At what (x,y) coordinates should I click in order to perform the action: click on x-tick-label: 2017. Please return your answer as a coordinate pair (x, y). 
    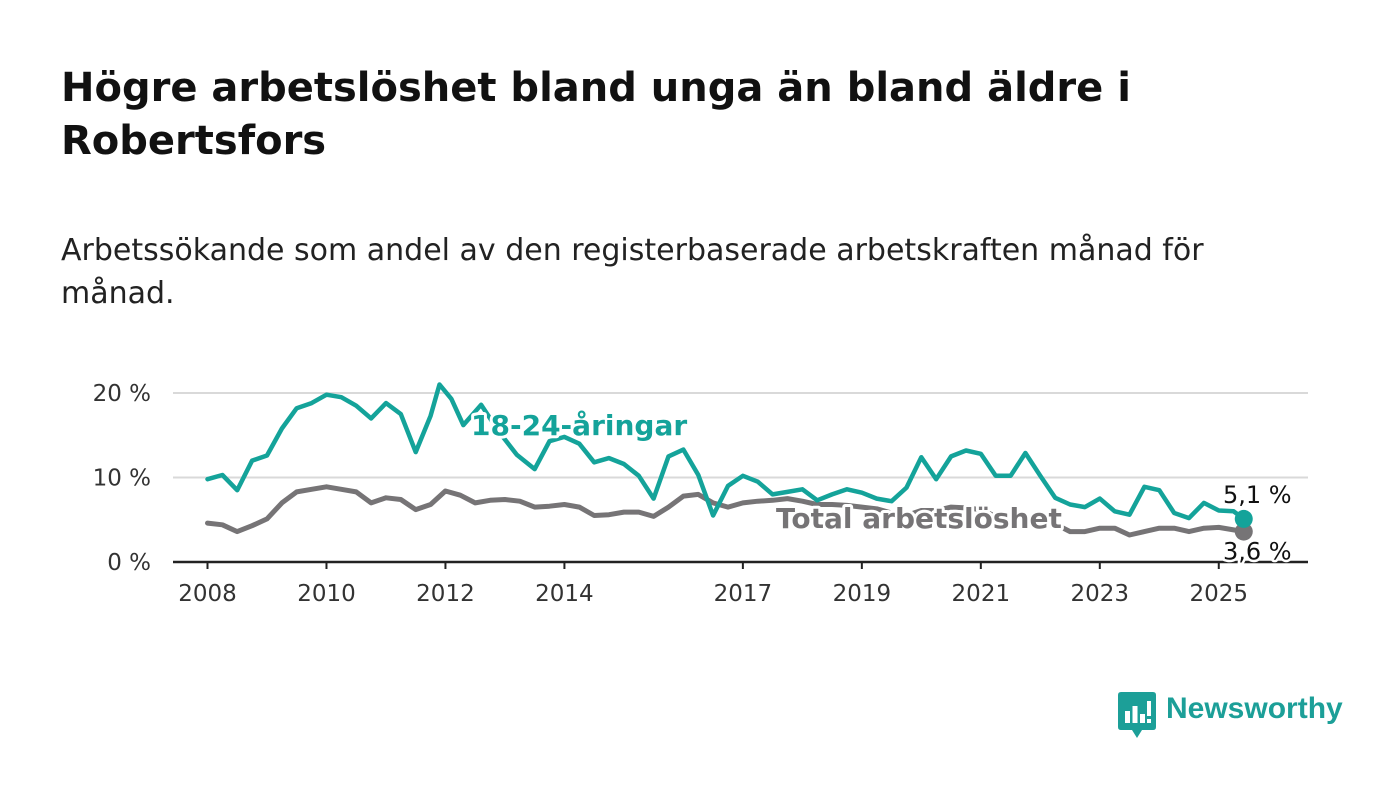
    Looking at the image, I should click on (743, 594).